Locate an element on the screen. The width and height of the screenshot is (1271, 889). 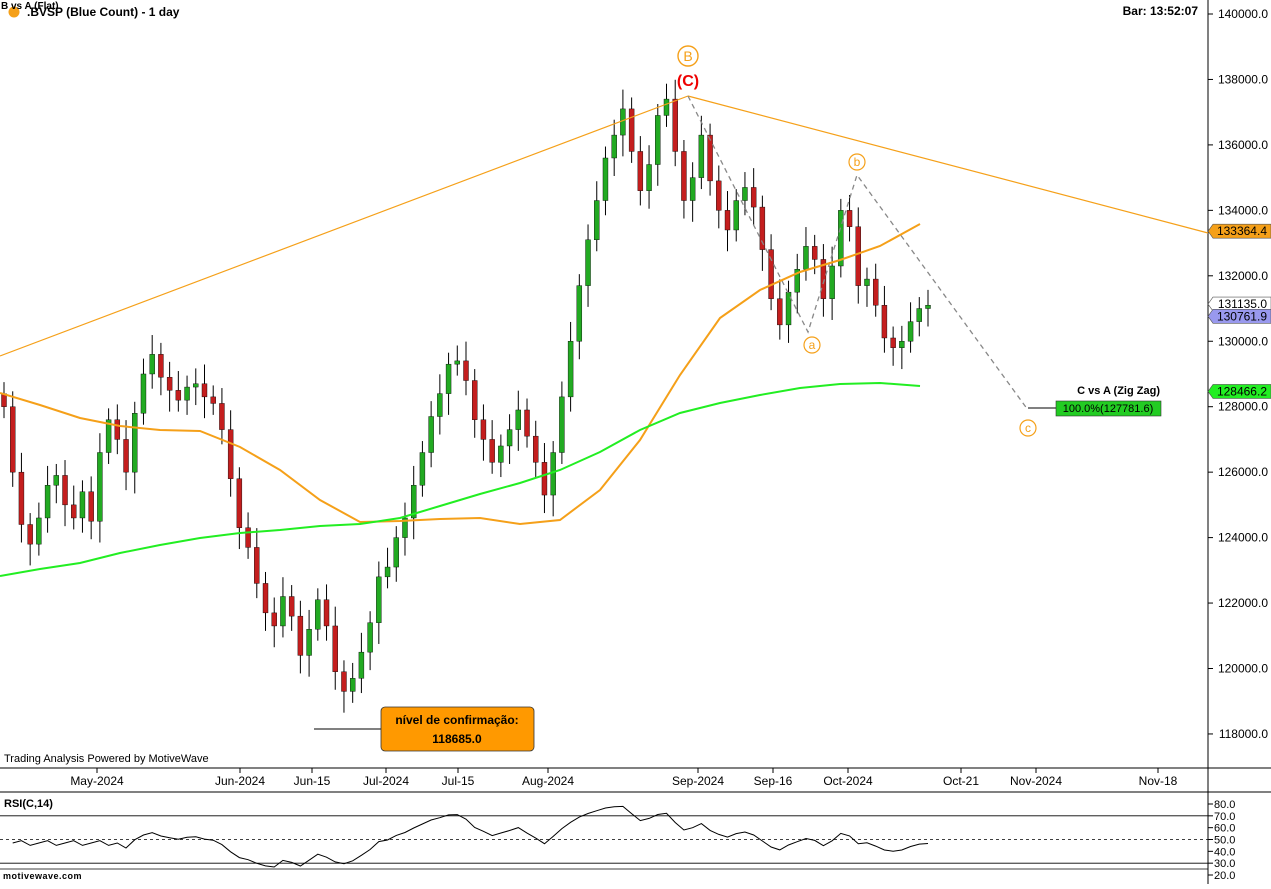
time-tick-label: Aug-2024 is located at coordinates (548, 781).